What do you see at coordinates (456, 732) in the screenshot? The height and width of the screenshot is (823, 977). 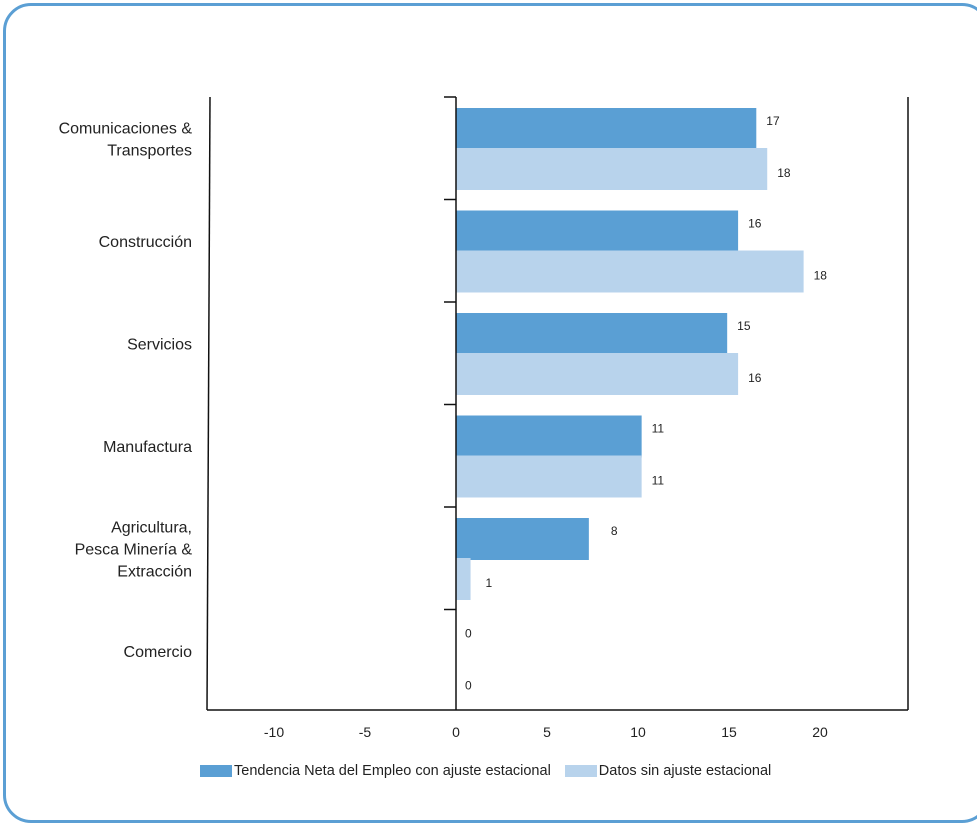 I see `x-tick-label: 0` at bounding box center [456, 732].